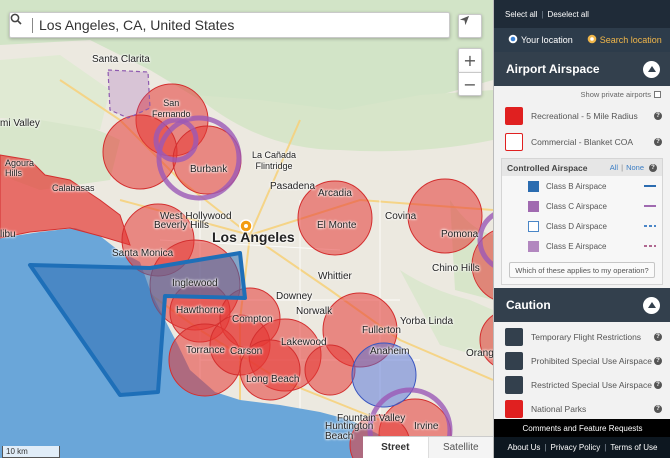  I want to click on controlled-all-link: All, so click(614, 167).